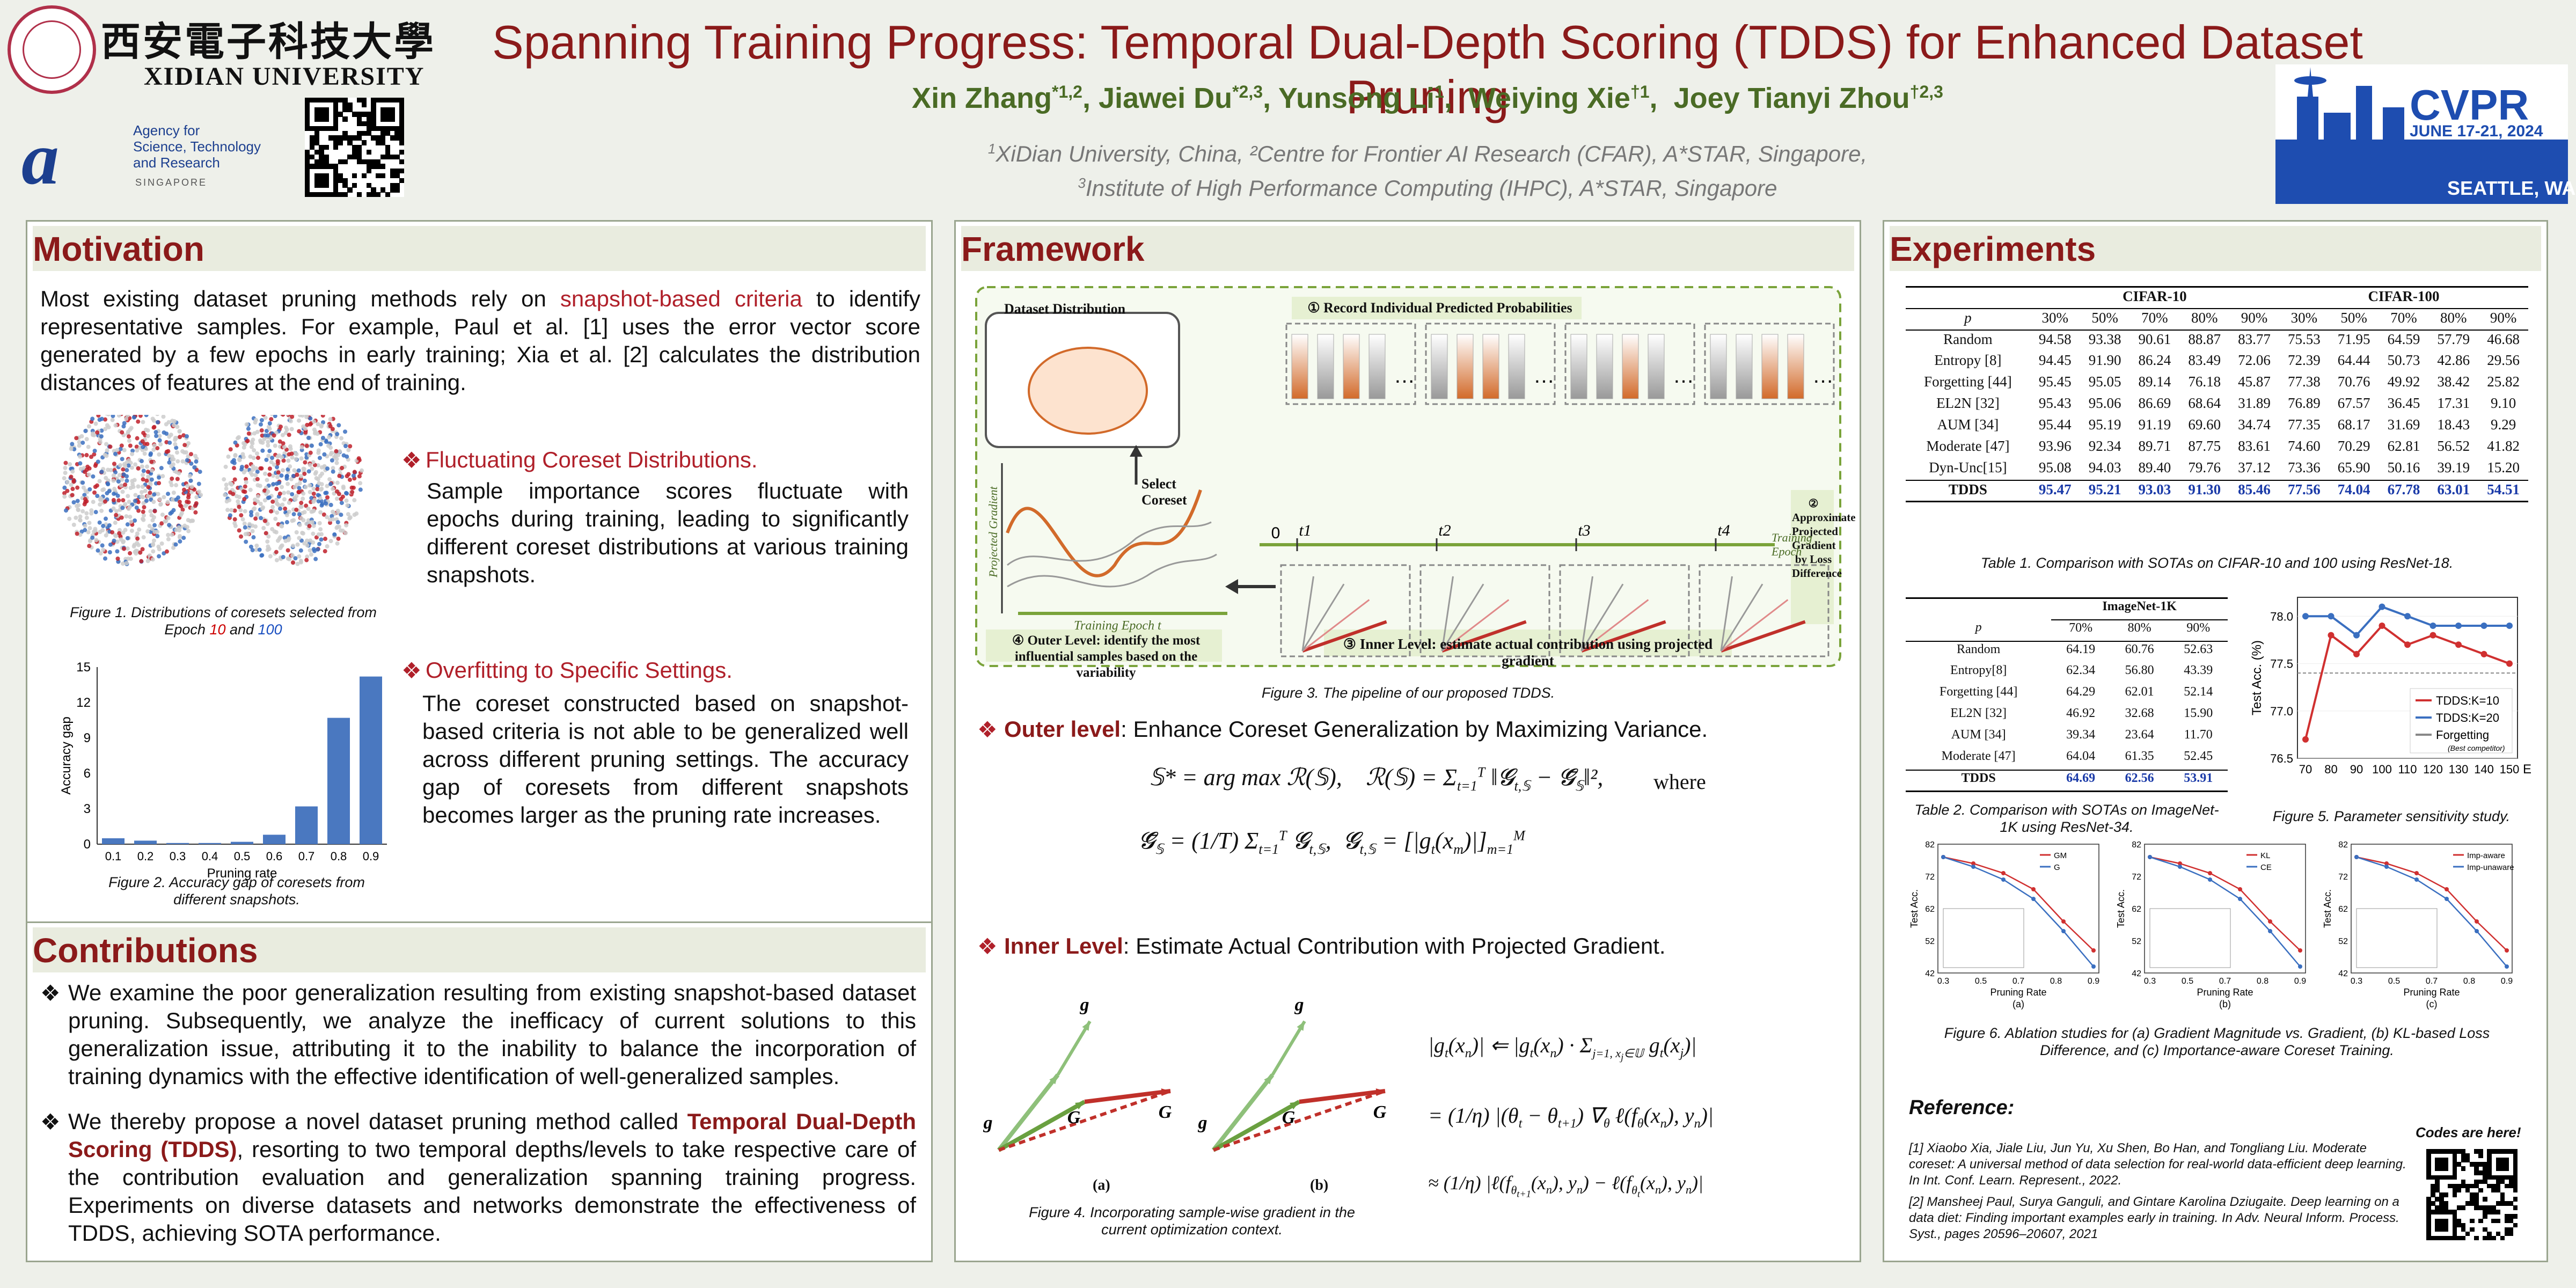 The height and width of the screenshot is (1288, 2576). What do you see at coordinates (479, 949) in the screenshot?
I see `contributions-title: Contributions` at bounding box center [479, 949].